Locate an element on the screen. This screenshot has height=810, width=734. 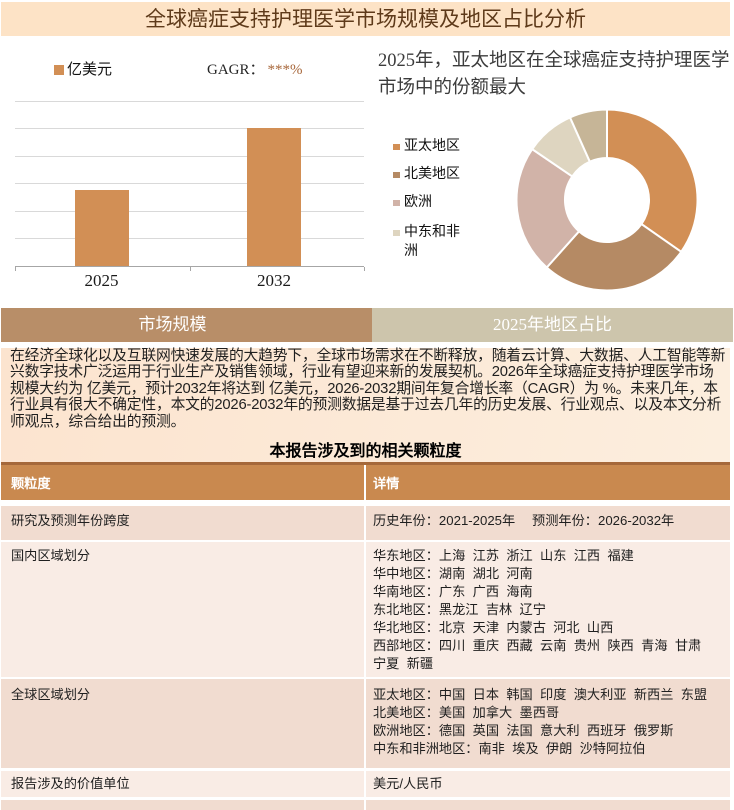
donut-segment-欧洲 is located at coordinates (548, 208).